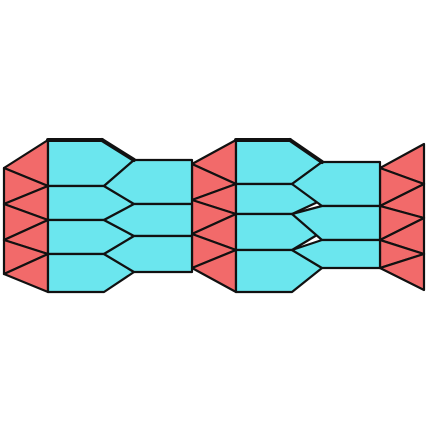 This screenshot has width=432, height=432. I want to click on top-edge-left-bevel, so click(118, 150).